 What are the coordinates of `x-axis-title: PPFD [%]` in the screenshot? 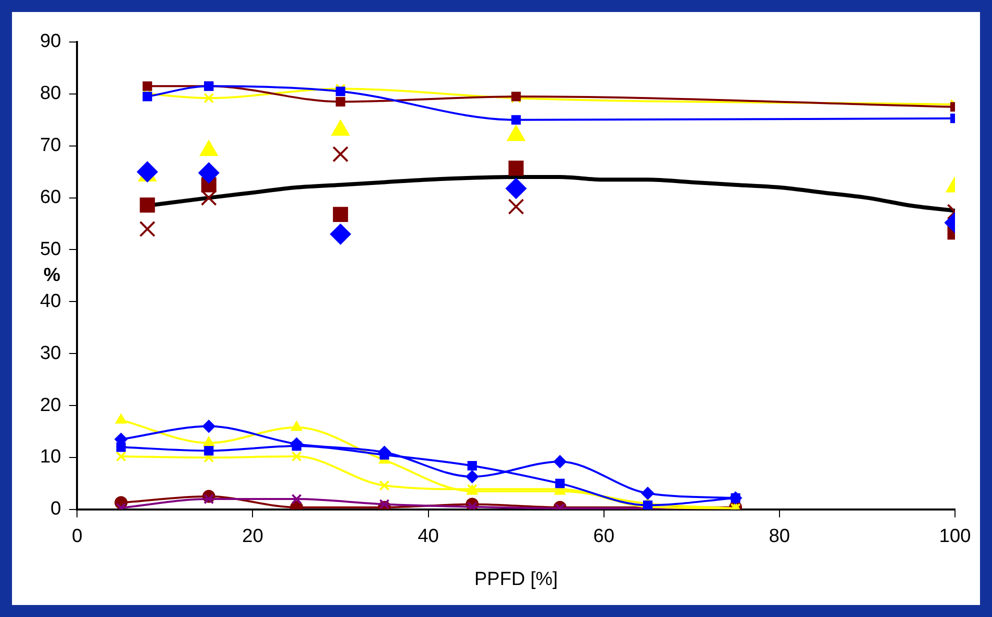 It's located at (516, 579).